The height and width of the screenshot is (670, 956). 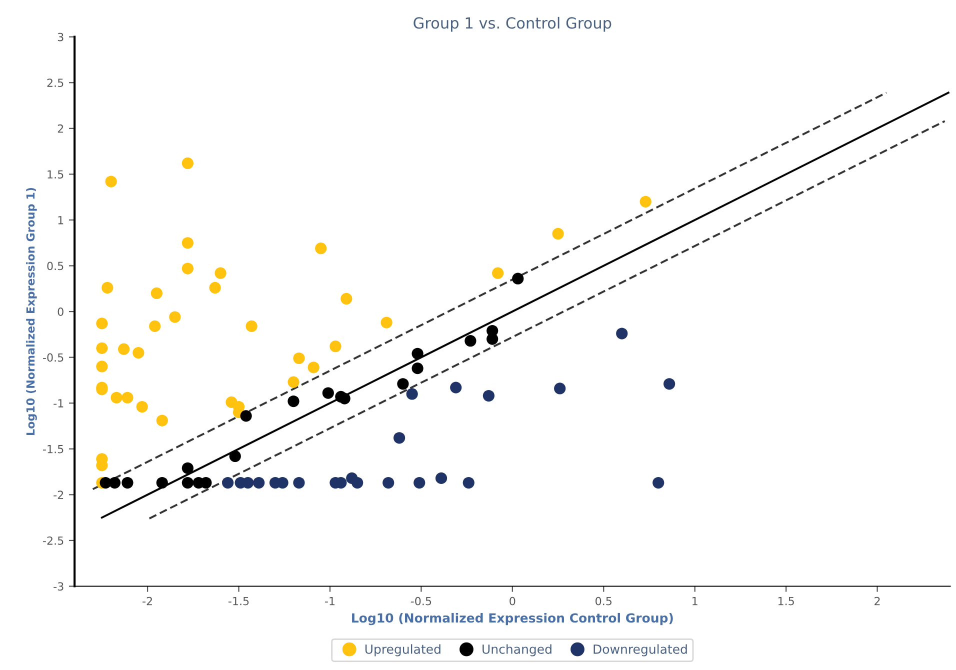 What do you see at coordinates (147, 601) in the screenshot?
I see `x-tick-label: -2` at bounding box center [147, 601].